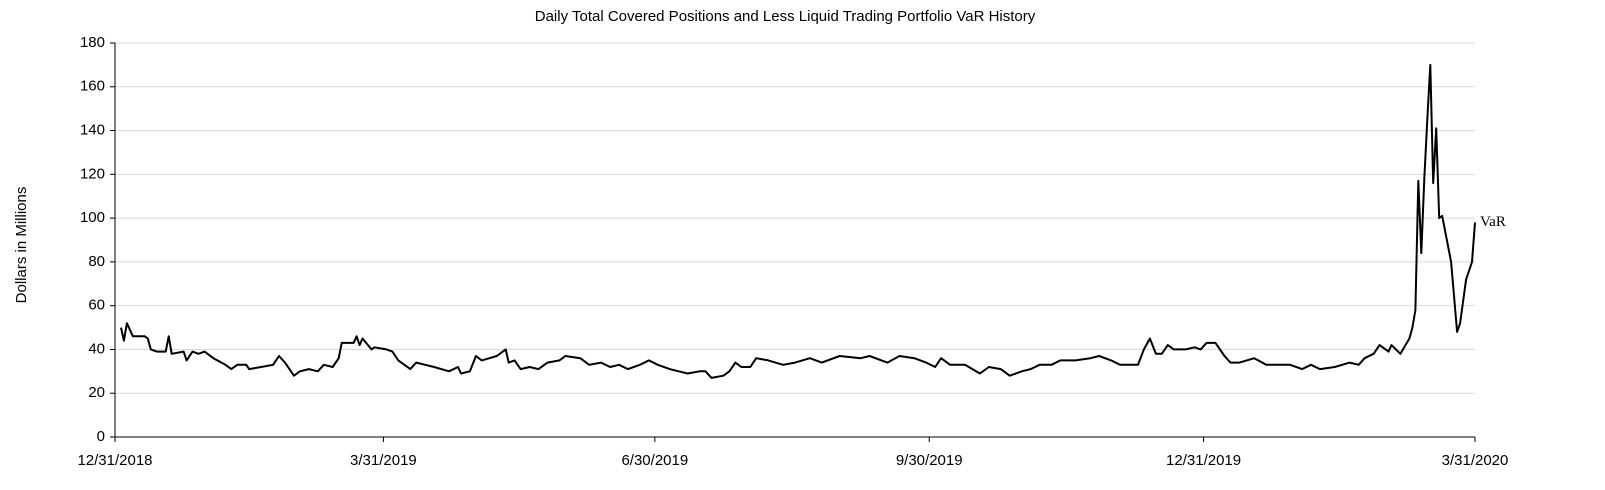 Image resolution: width=1605 pixels, height=490 pixels. Describe the element at coordinates (92, 42) in the screenshot. I see `y-tick-label: 180` at that location.